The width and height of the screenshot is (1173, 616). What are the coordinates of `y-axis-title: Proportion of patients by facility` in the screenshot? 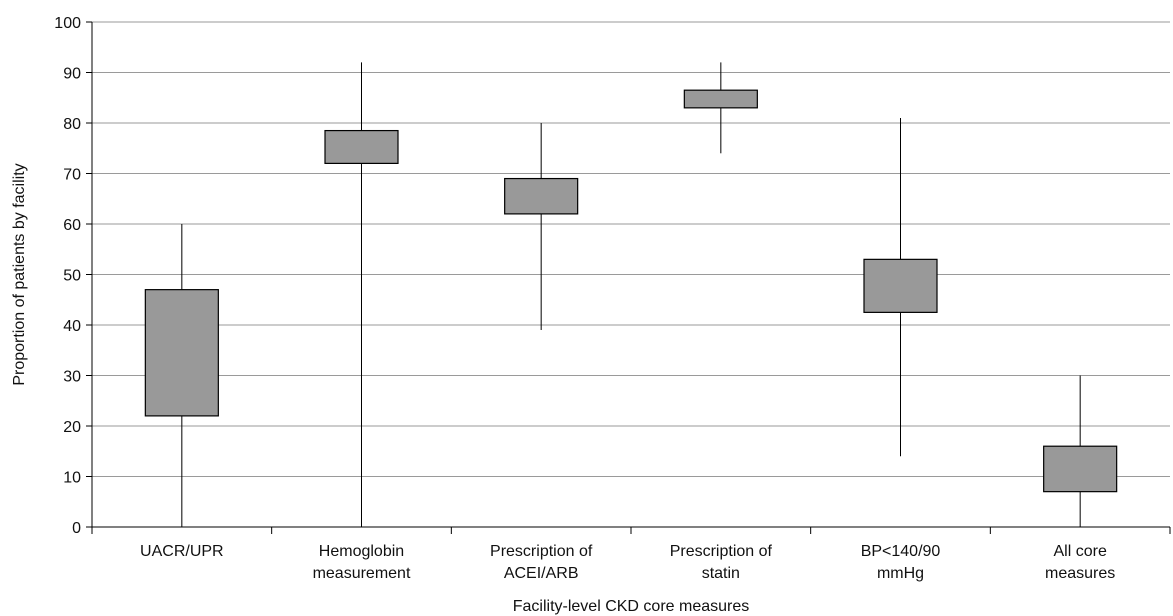 It's located at (19, 274).